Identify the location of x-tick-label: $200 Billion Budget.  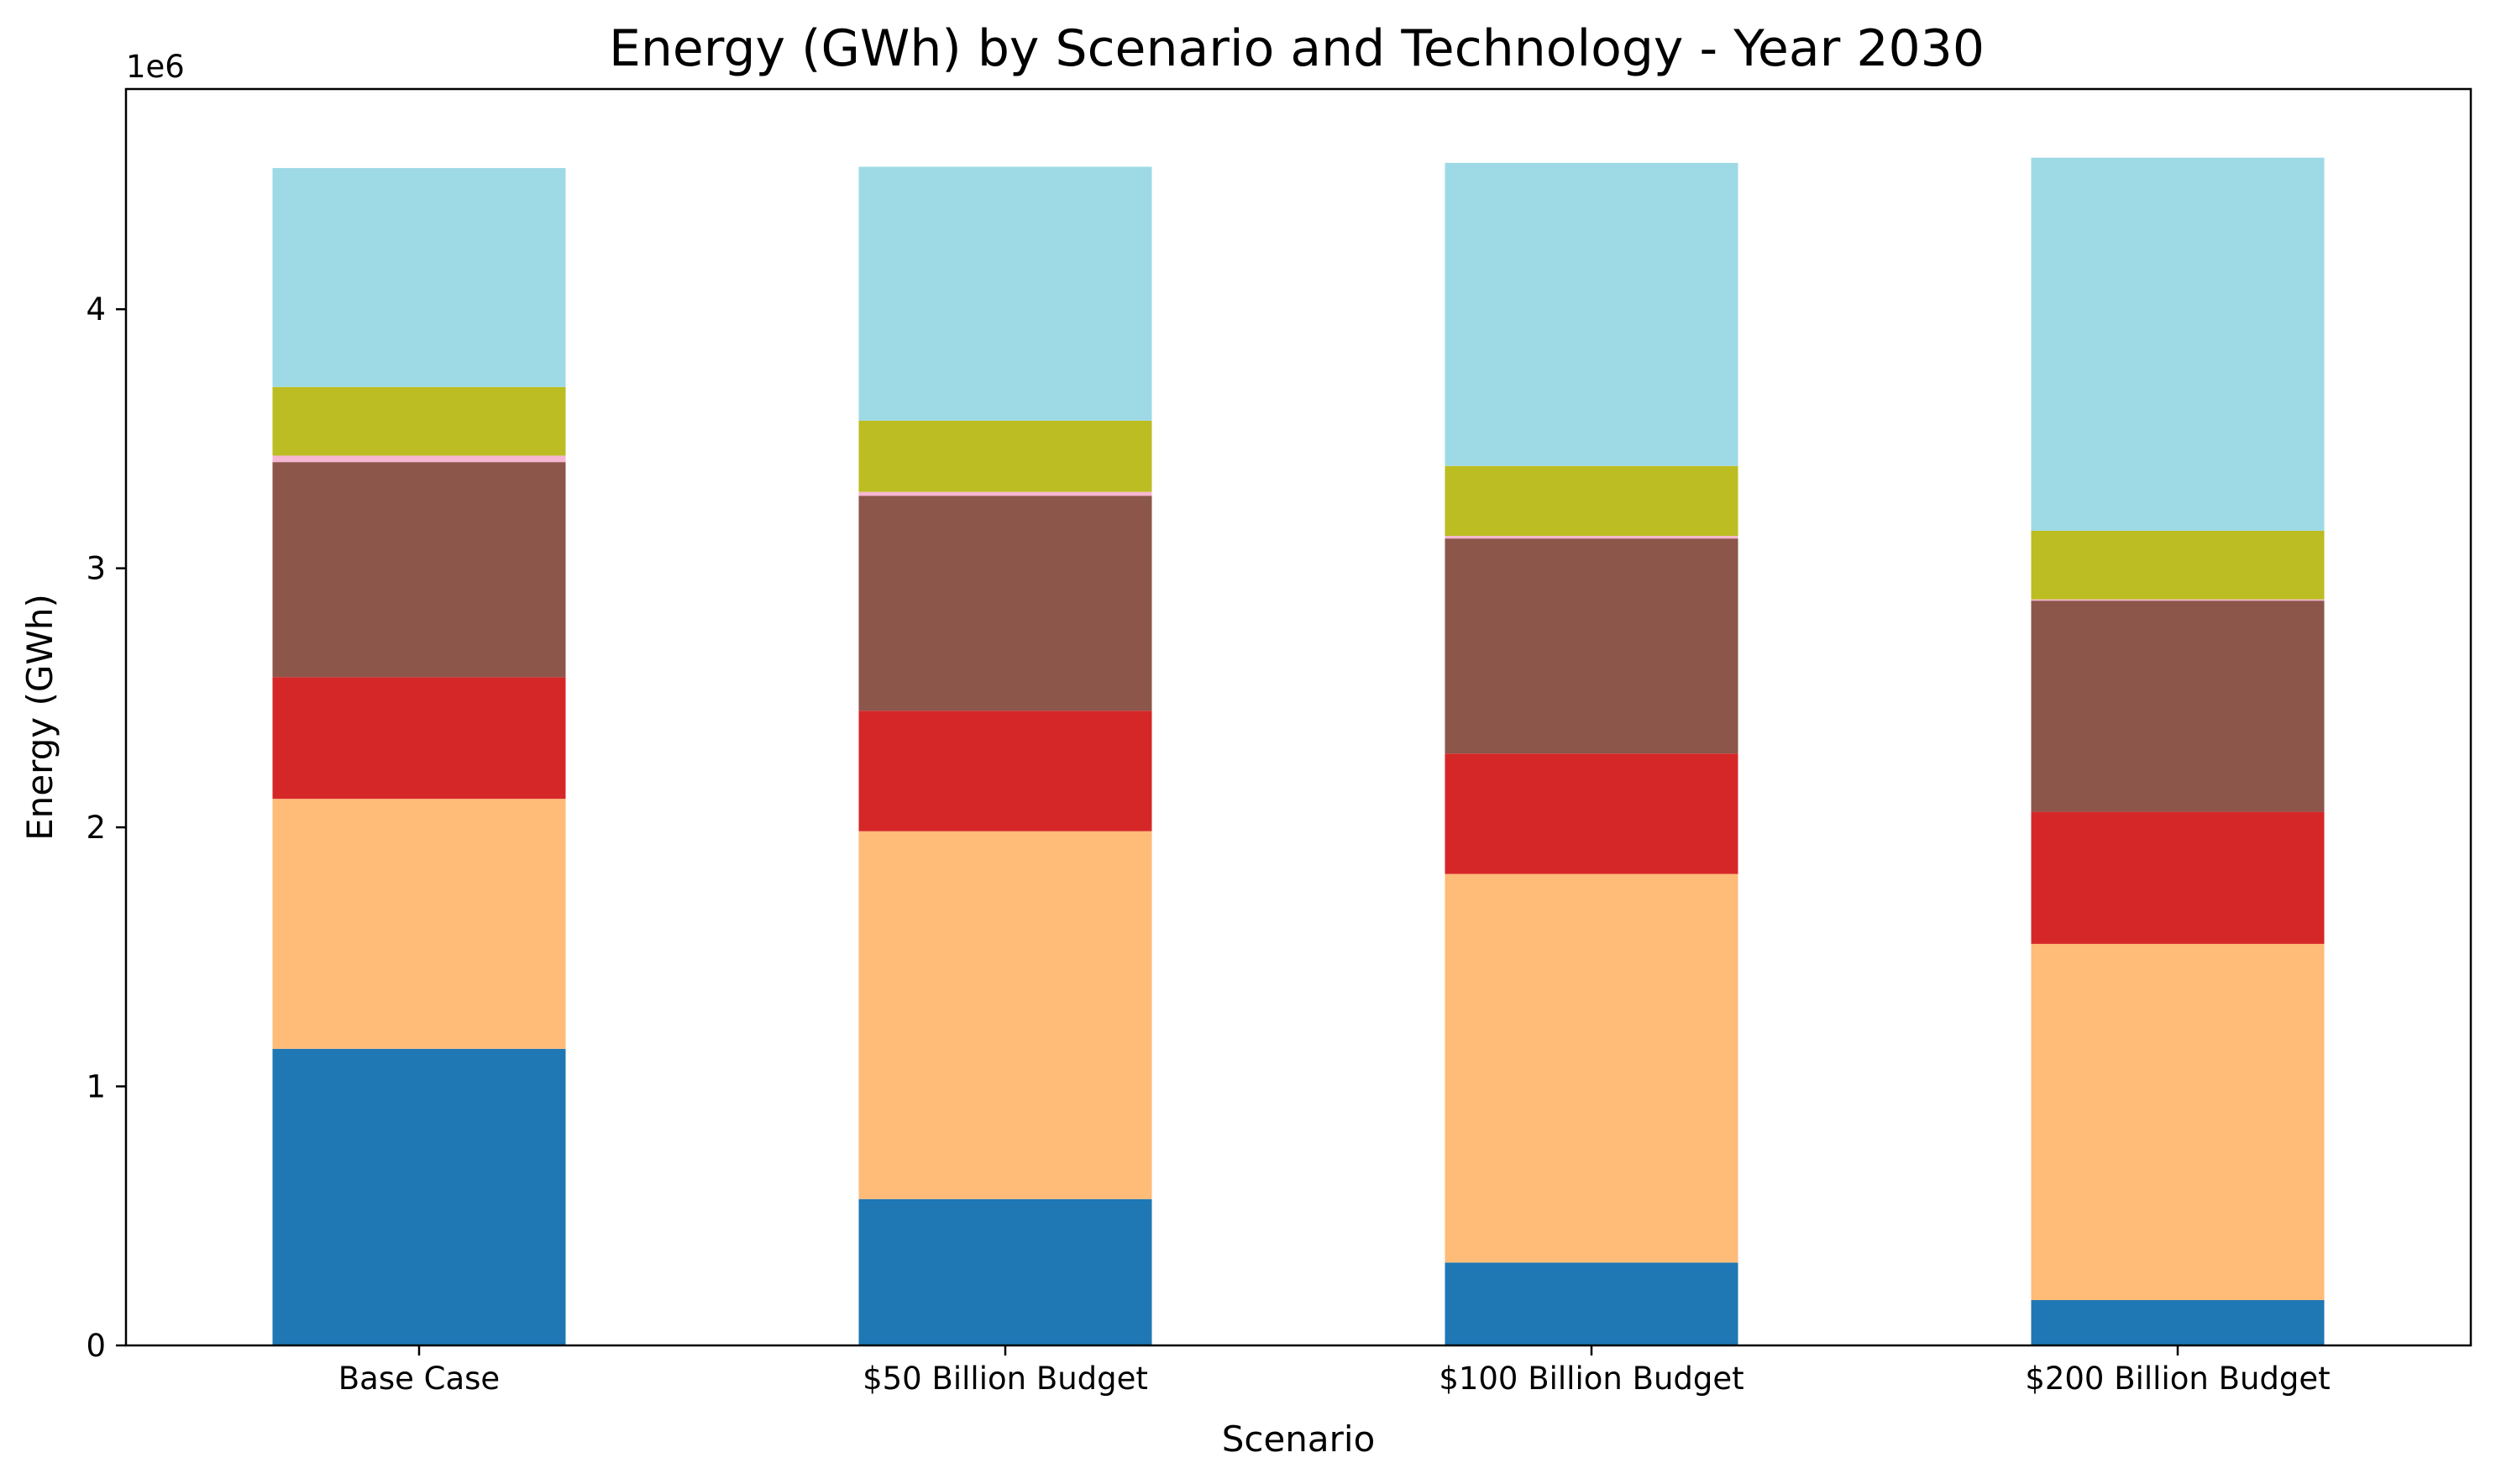
(2177, 1379).